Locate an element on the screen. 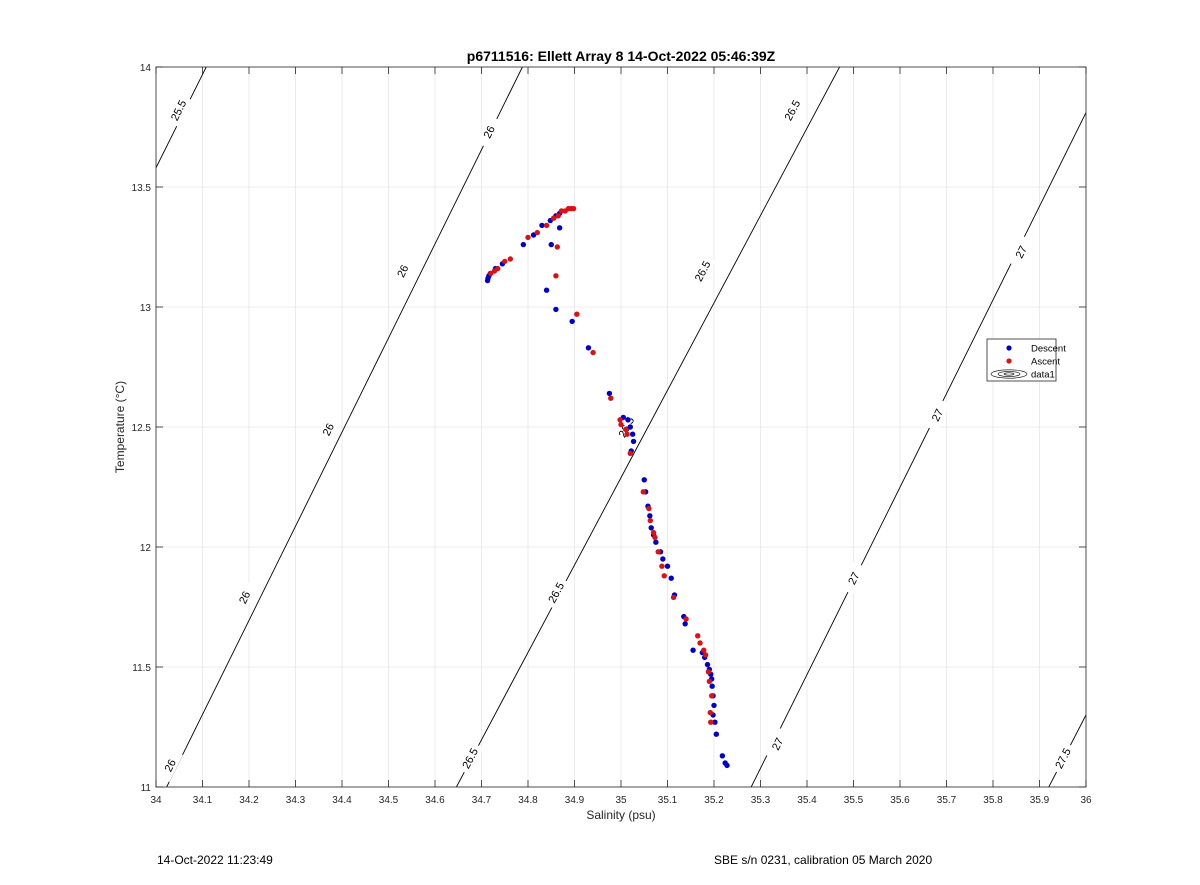  y-tick-label: 11 is located at coordinates (146, 788).